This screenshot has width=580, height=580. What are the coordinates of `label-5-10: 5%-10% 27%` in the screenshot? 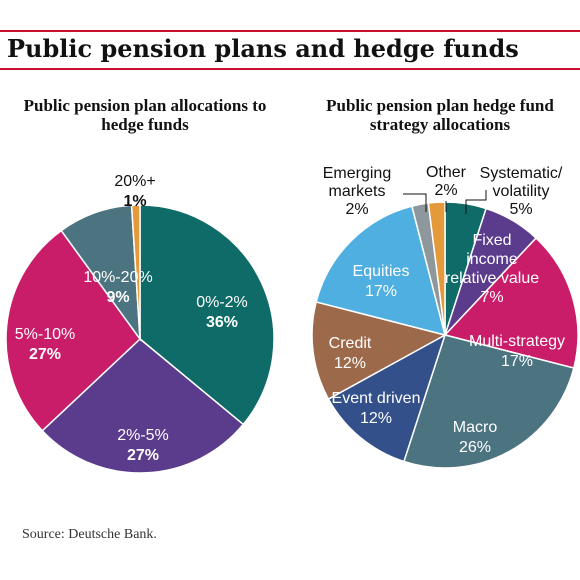 It's located at (45, 344).